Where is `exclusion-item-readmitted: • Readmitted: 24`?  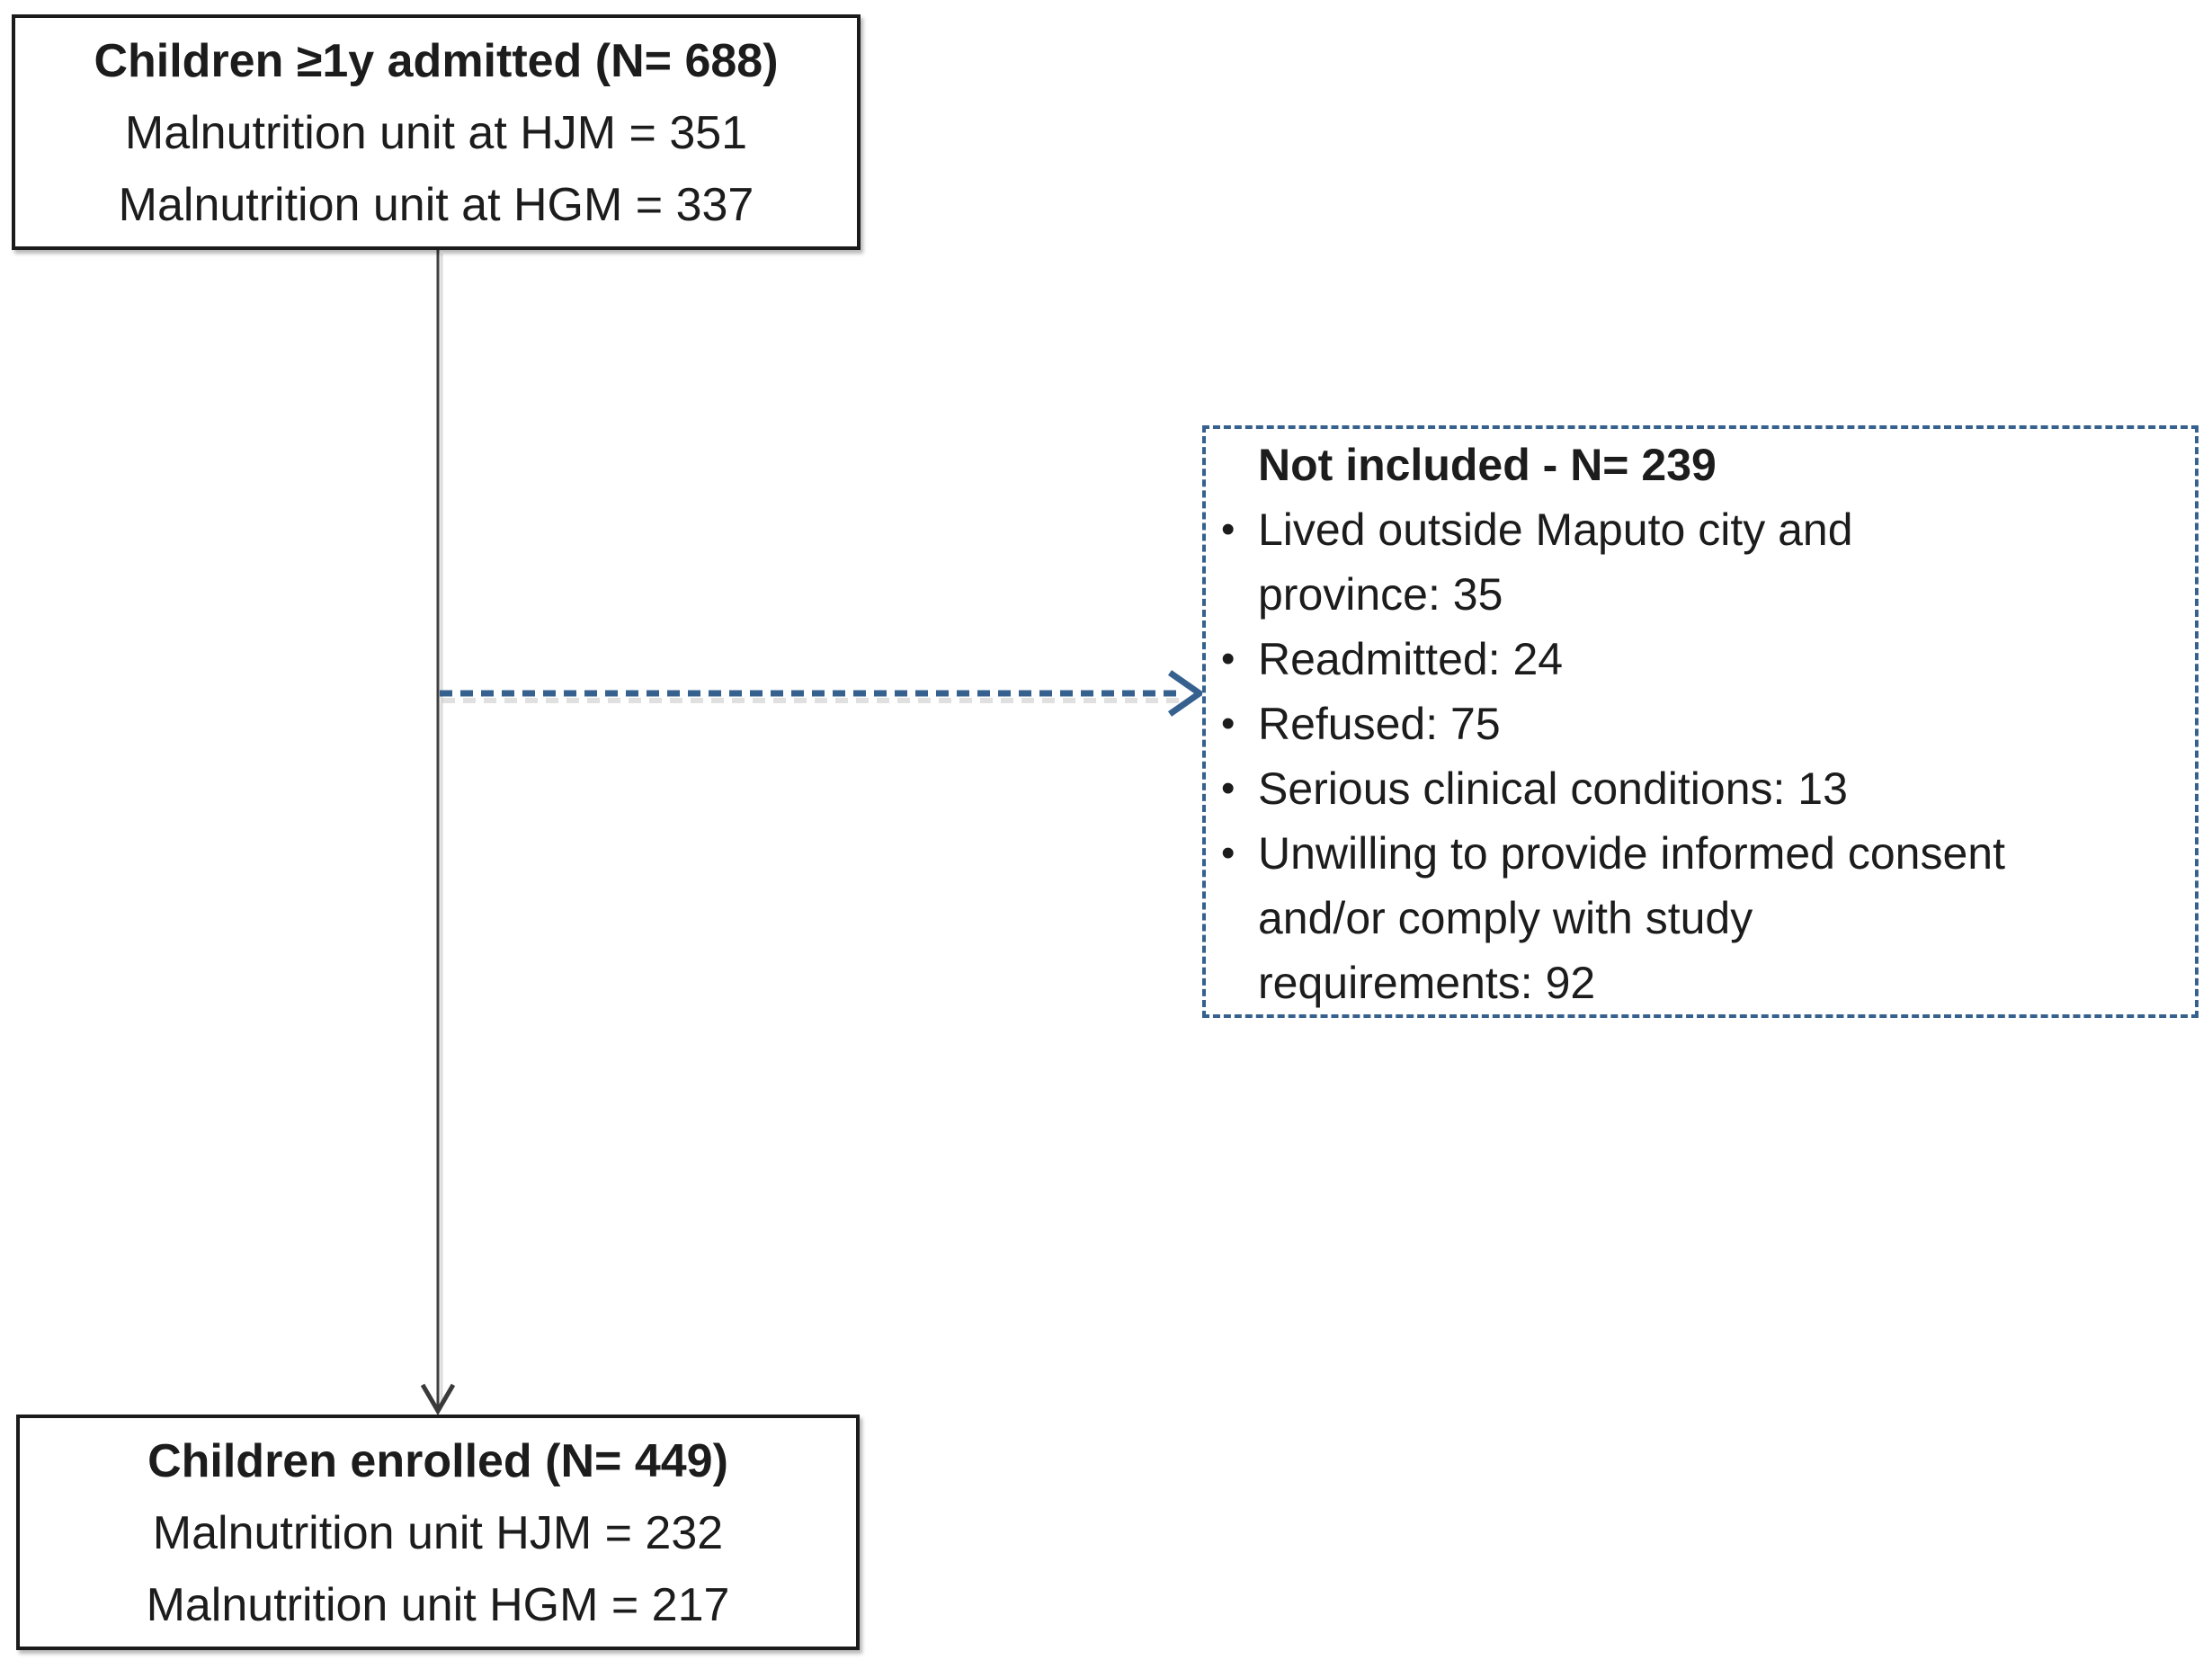 exclusion-item-readmitted: • Readmitted: 24 is located at coordinates (1700, 659).